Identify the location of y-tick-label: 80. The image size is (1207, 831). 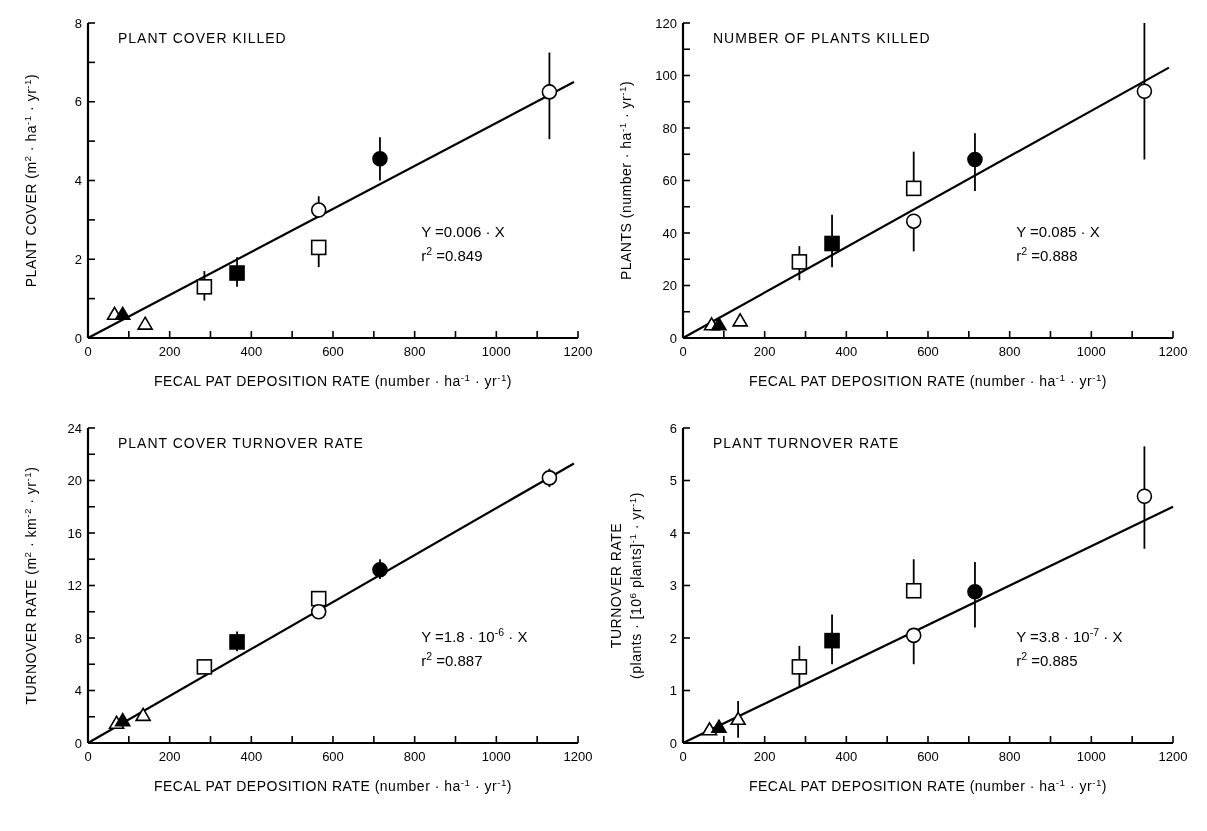
(669, 128).